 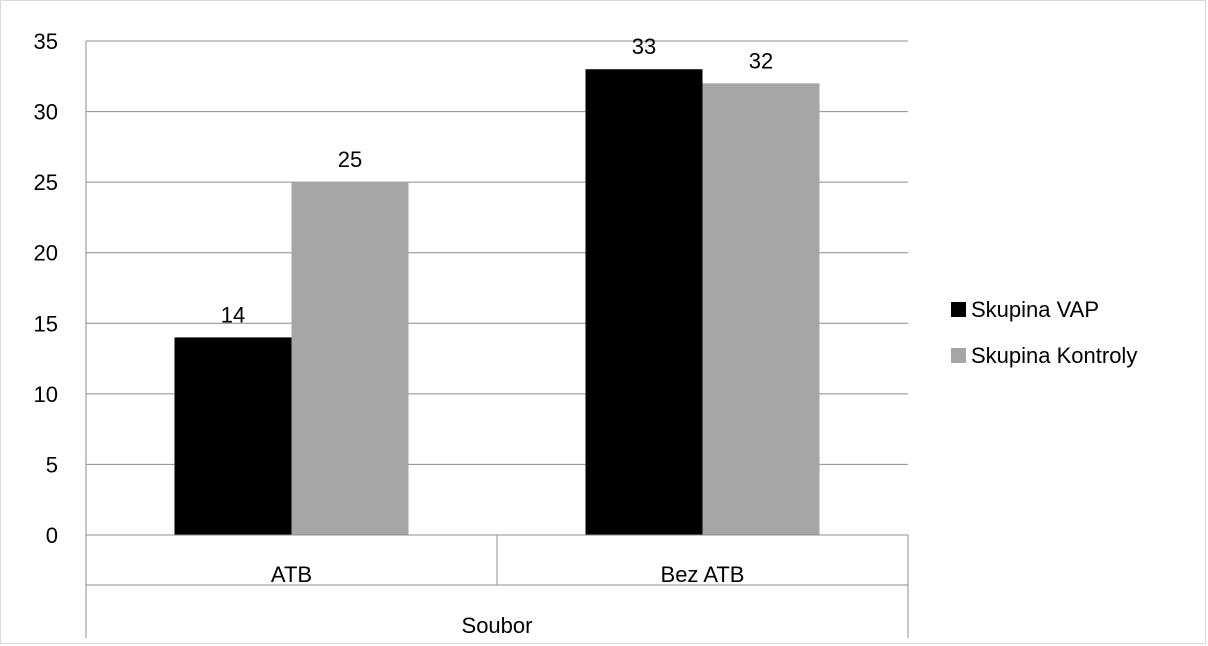 What do you see at coordinates (958, 309) in the screenshot?
I see `legend-swatch-skupina-vap` at bounding box center [958, 309].